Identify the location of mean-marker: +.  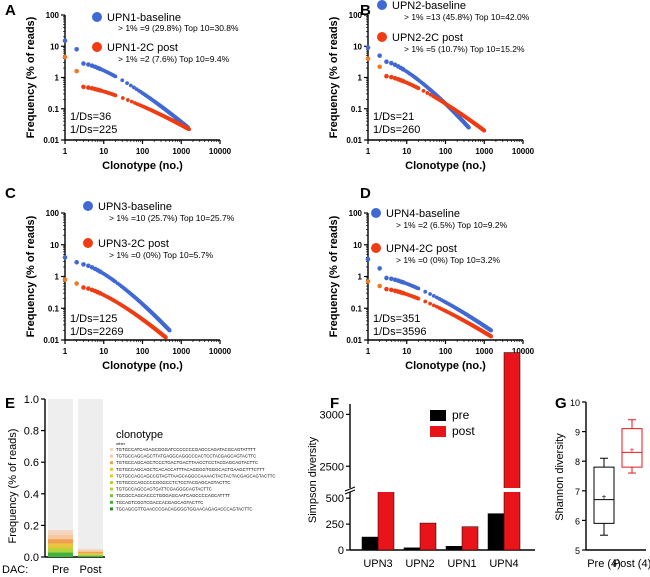
(604, 497).